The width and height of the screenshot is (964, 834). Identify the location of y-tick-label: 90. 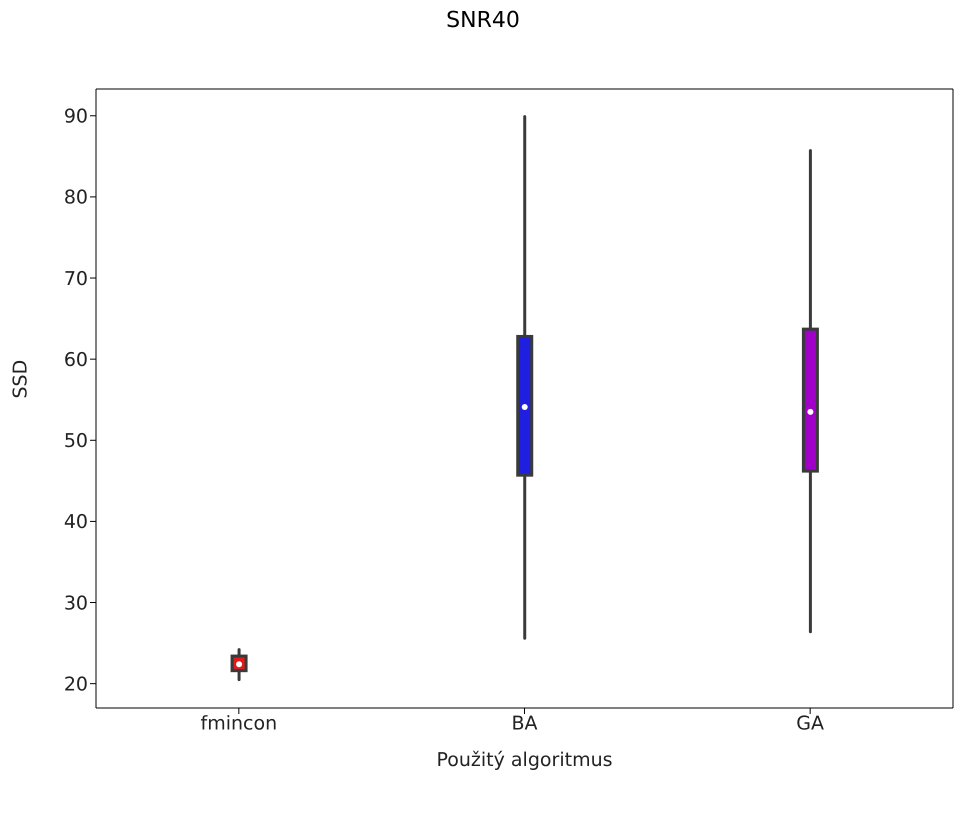
(76, 117).